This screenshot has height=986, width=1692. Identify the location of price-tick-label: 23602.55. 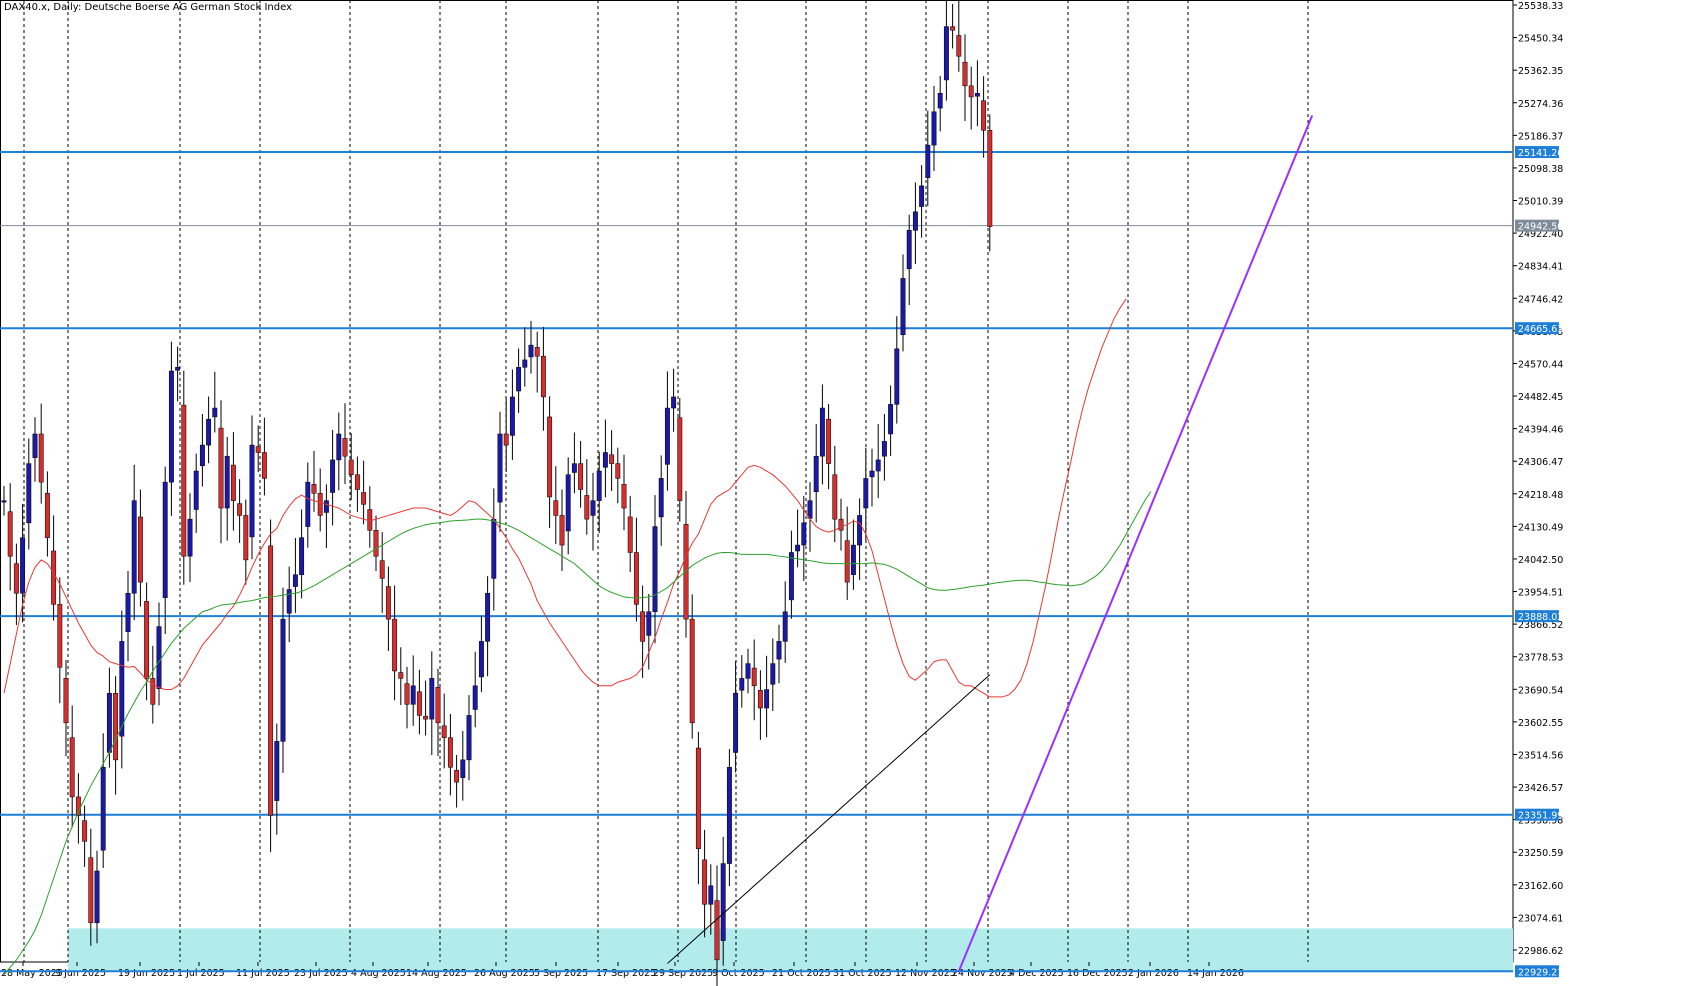
(1540, 723).